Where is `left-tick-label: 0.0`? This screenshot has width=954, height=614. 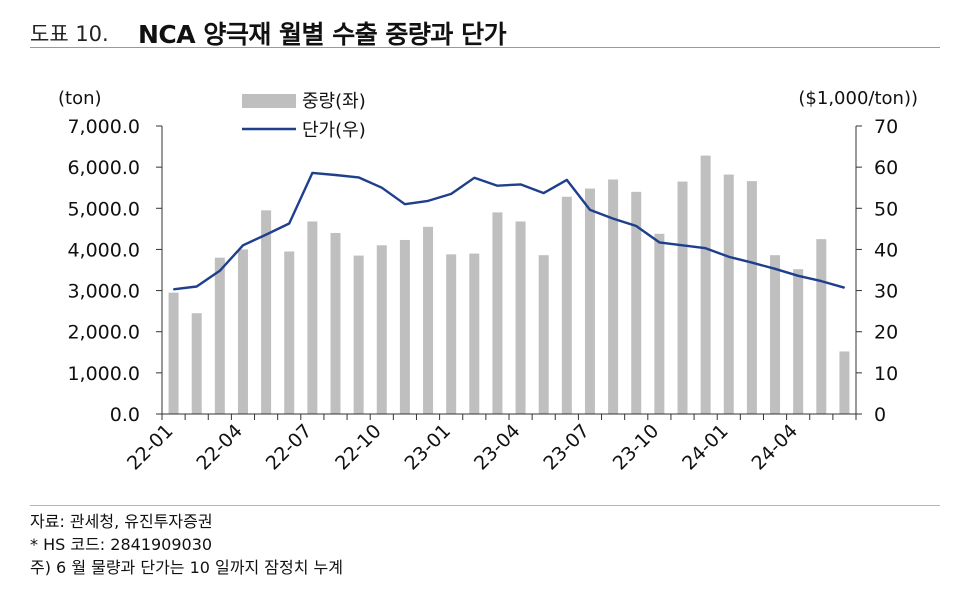
left-tick-label: 0.0 is located at coordinates (125, 415).